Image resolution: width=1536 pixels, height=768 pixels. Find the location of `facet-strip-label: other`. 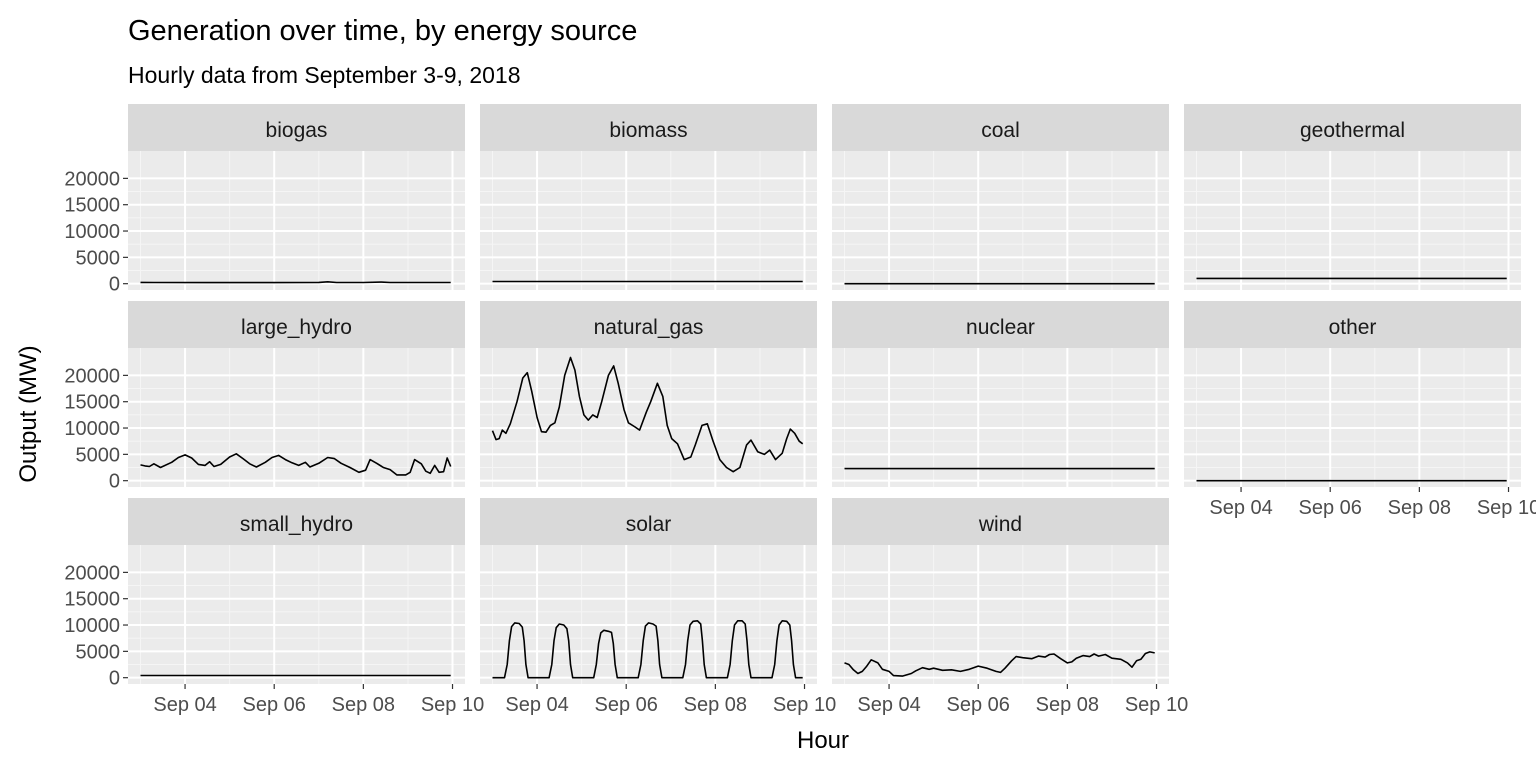

facet-strip-label: other is located at coordinates (1353, 327).